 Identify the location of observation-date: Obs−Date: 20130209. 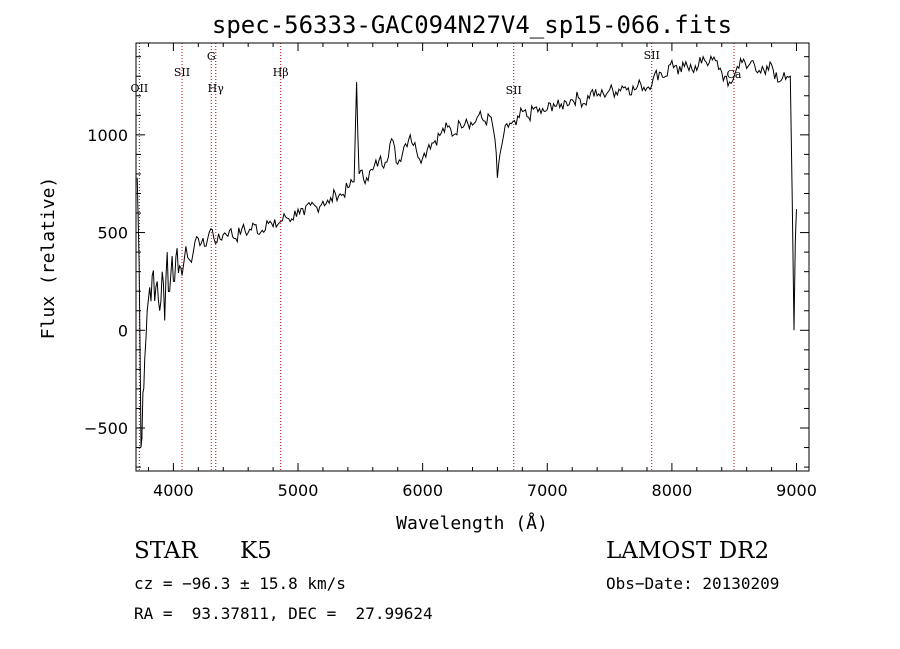
(693, 583).